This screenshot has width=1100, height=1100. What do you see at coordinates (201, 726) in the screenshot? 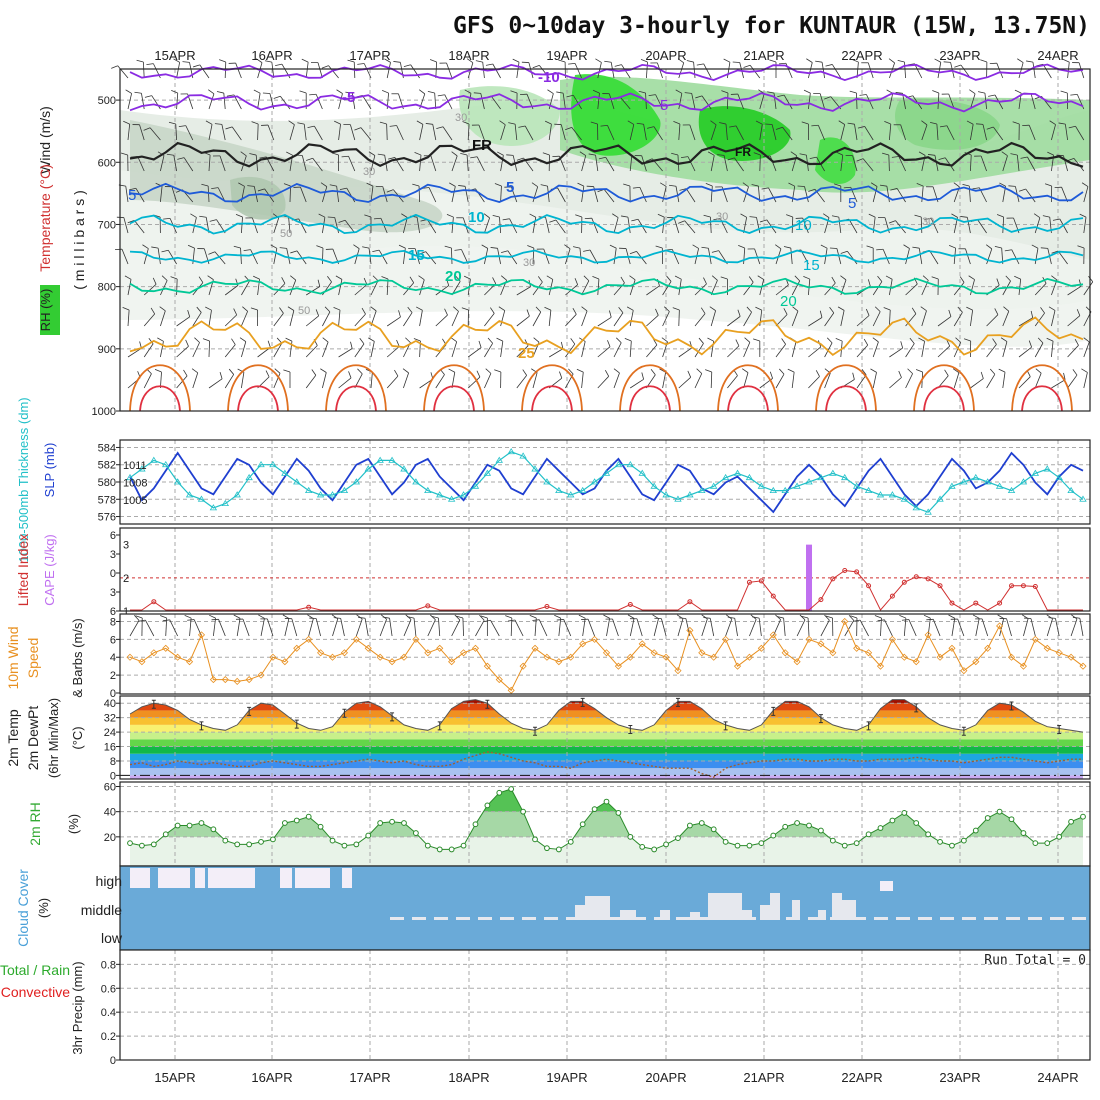
I see `temp-minmax-bar` at bounding box center [201, 726].